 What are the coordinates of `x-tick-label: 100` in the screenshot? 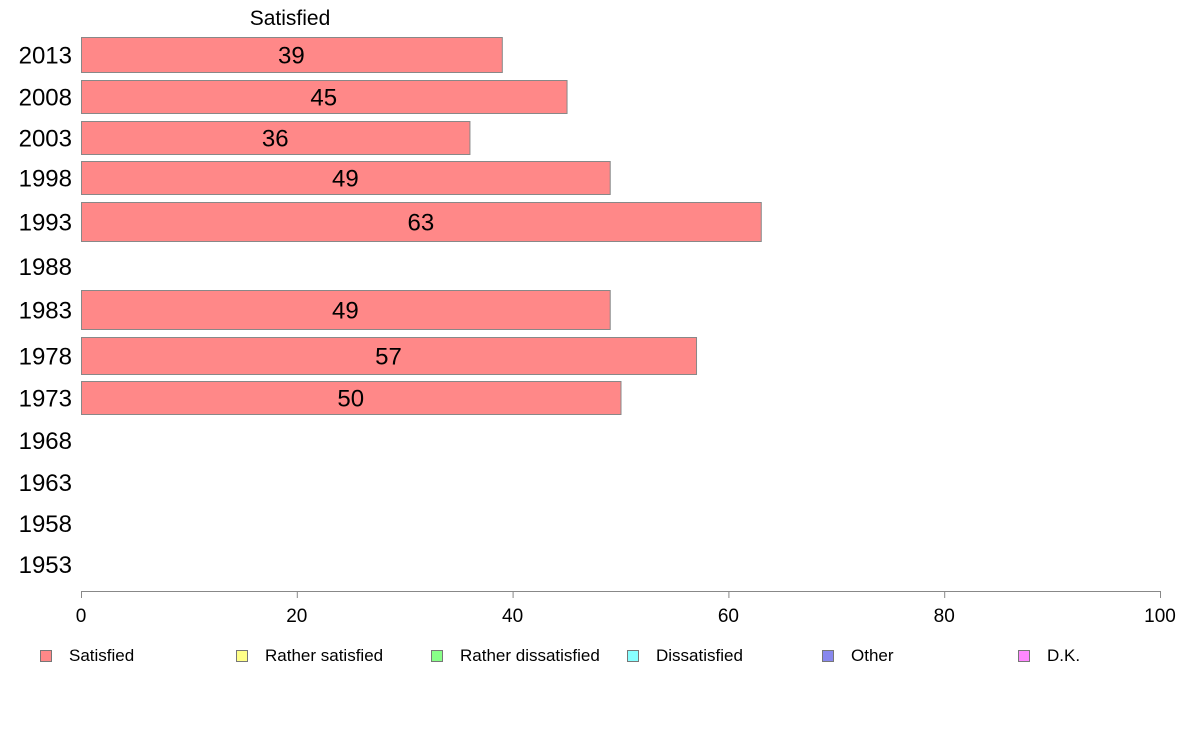 It's located at (1160, 616).